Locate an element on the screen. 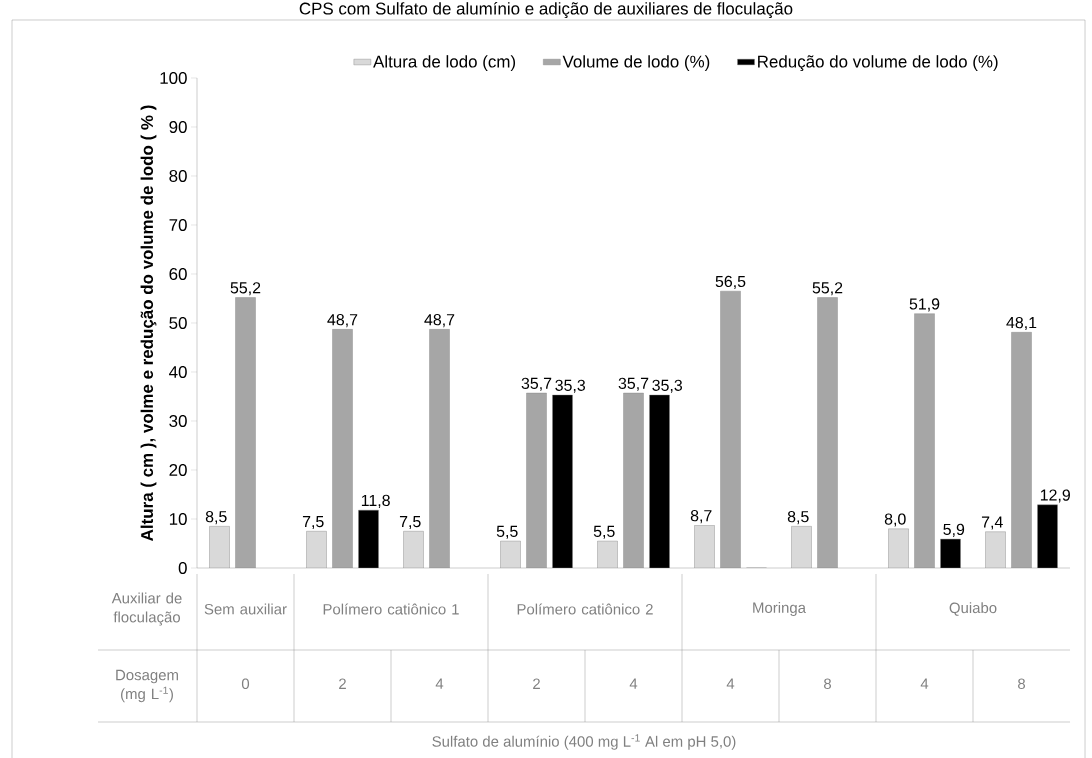 The width and height of the screenshot is (1092, 758). data-label: 8,7 is located at coordinates (701, 517).